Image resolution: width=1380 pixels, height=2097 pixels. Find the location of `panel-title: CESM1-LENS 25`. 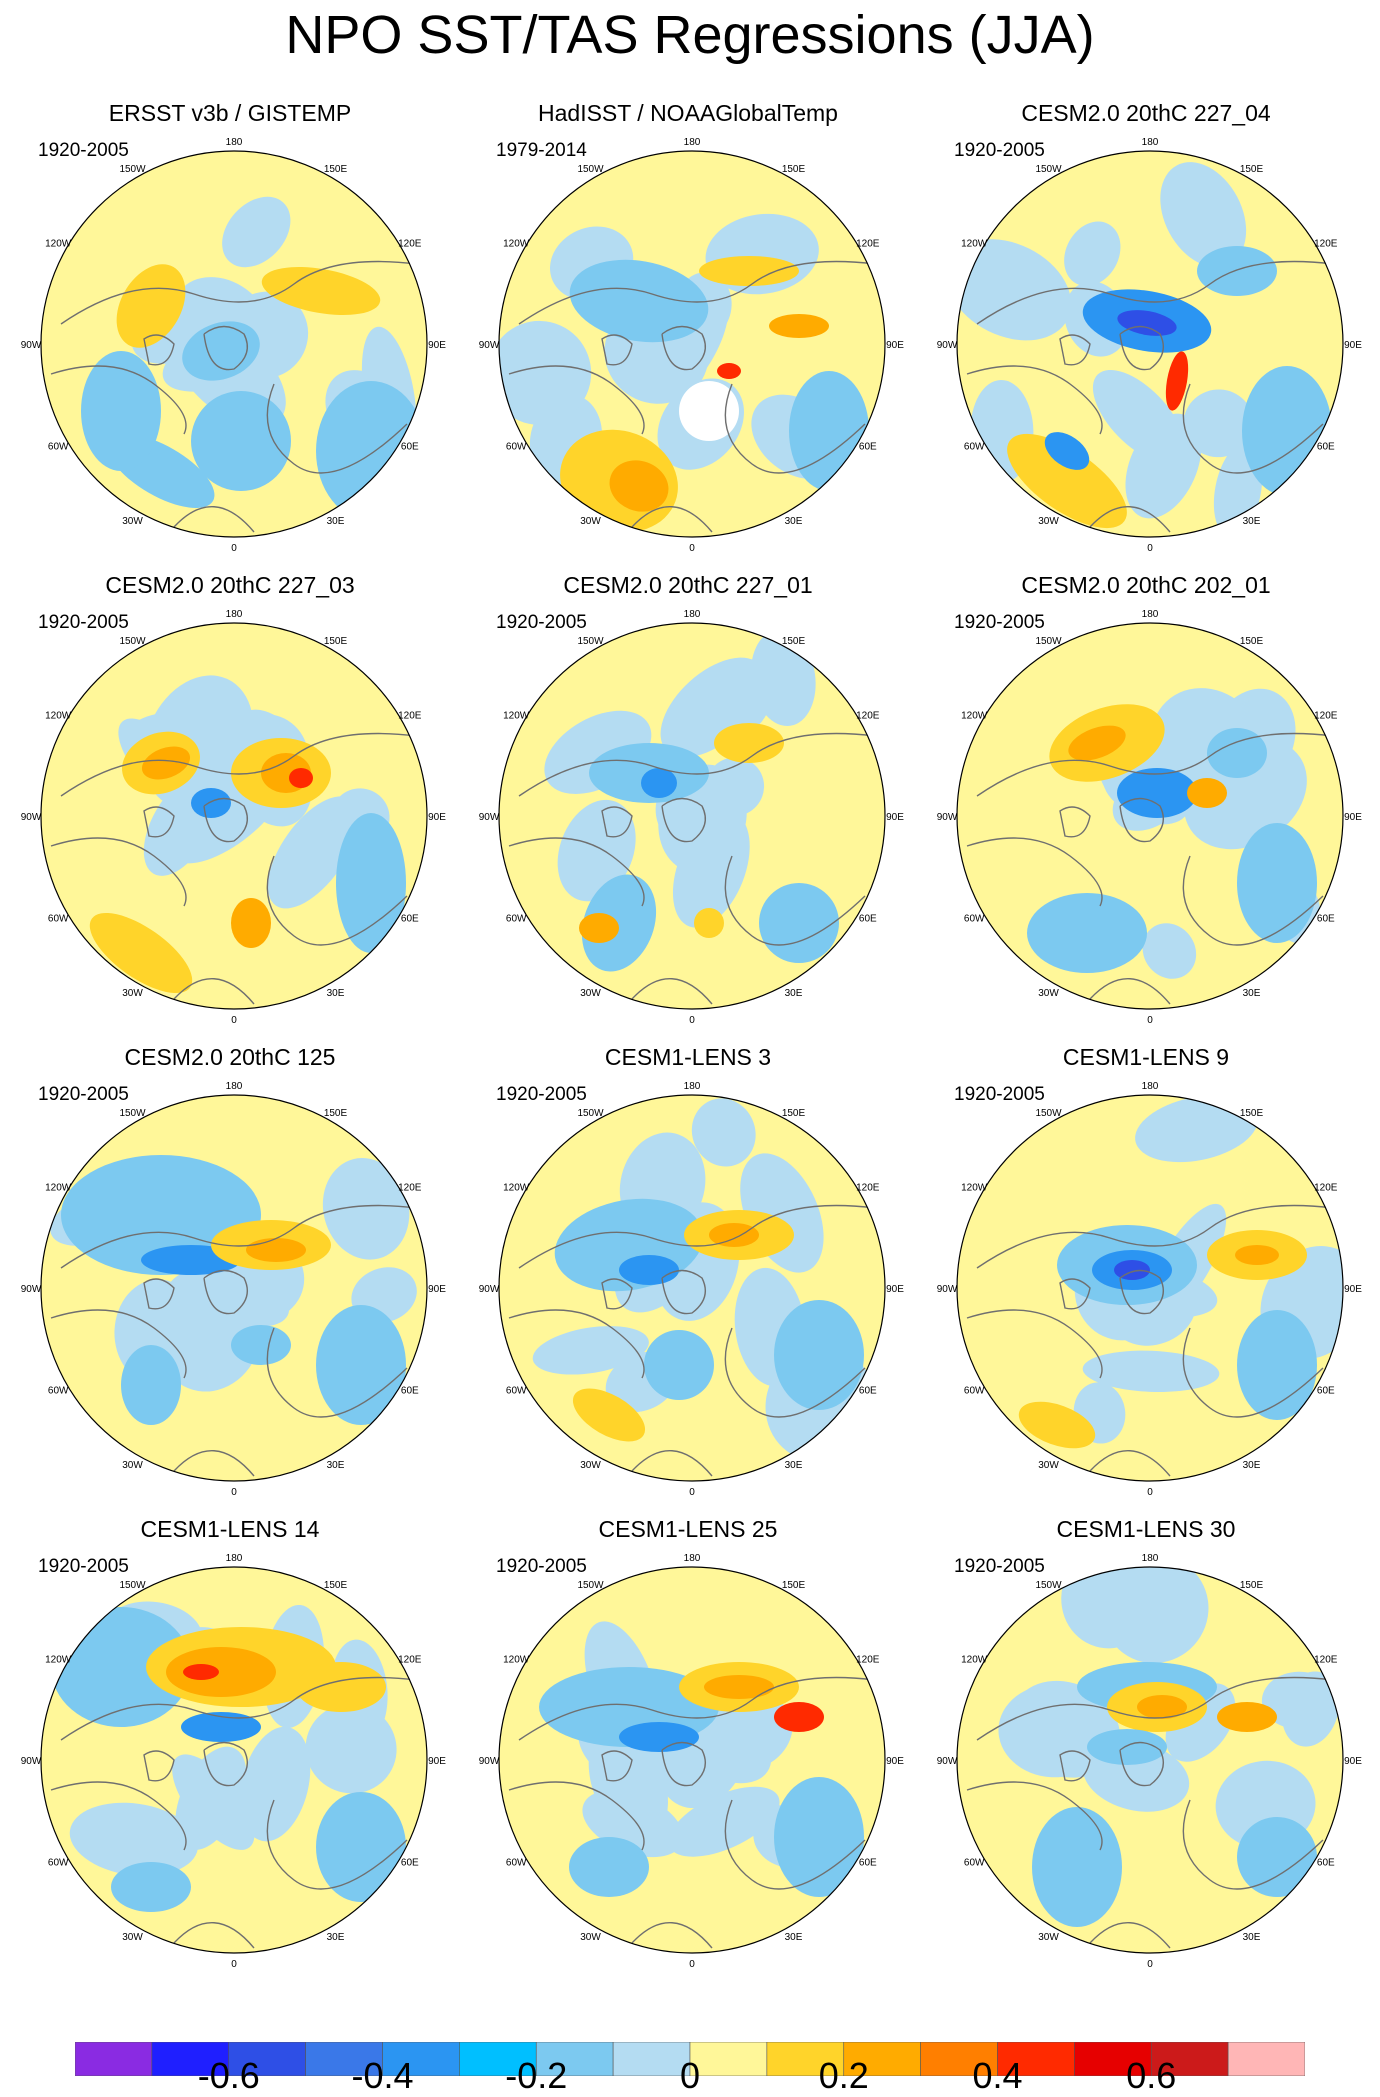

panel-title: CESM1-LENS 25 is located at coordinates (688, 1529).